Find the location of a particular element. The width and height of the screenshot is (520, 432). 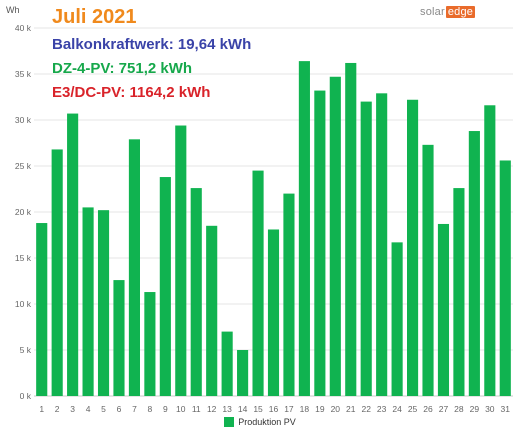

legend-swatch is located at coordinates (229, 422).